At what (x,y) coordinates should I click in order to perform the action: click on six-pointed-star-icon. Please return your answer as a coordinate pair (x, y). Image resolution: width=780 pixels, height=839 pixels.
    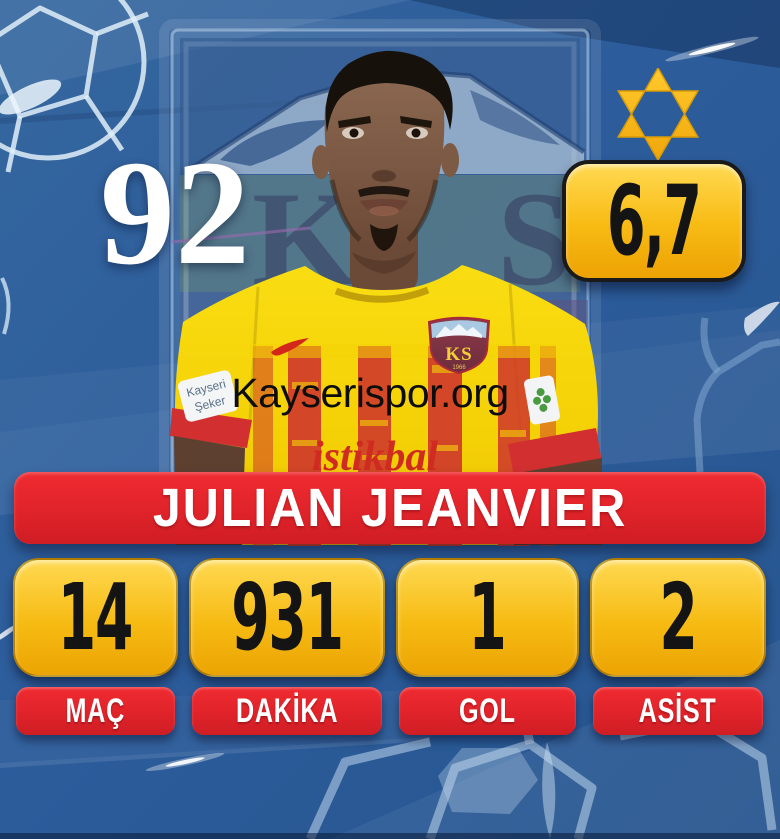
    Looking at the image, I should click on (658, 115).